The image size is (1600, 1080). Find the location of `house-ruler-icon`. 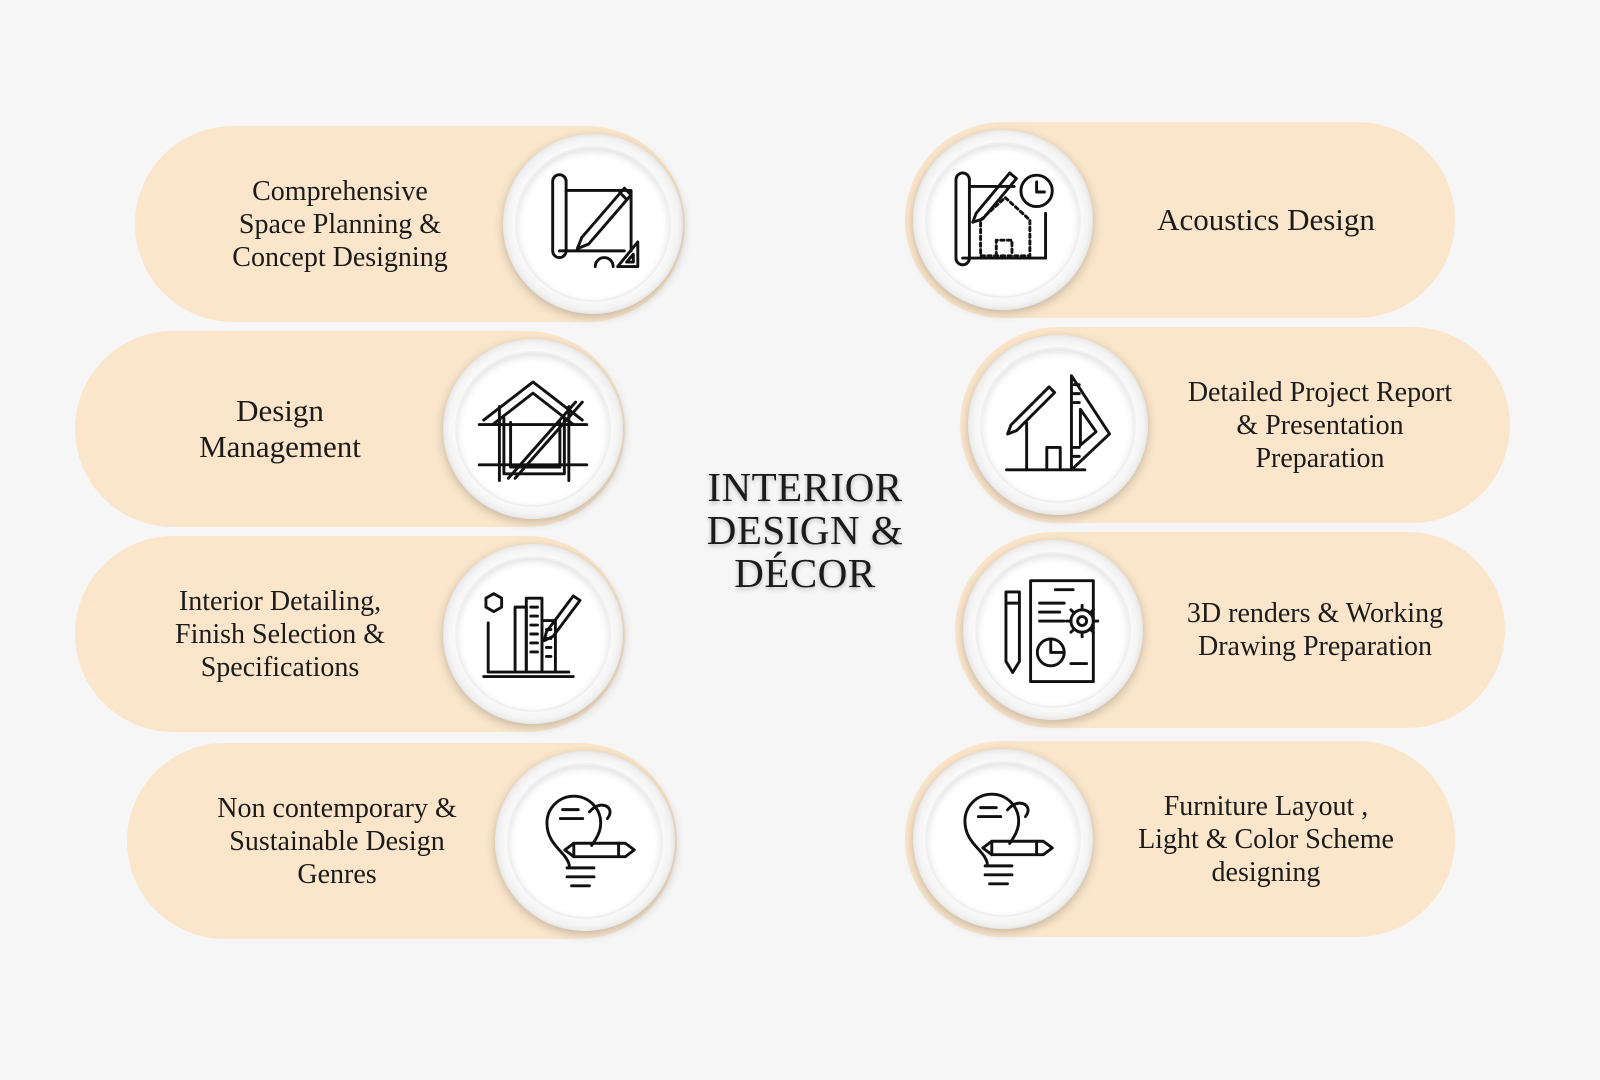

house-ruler-icon is located at coordinates (1058, 423).